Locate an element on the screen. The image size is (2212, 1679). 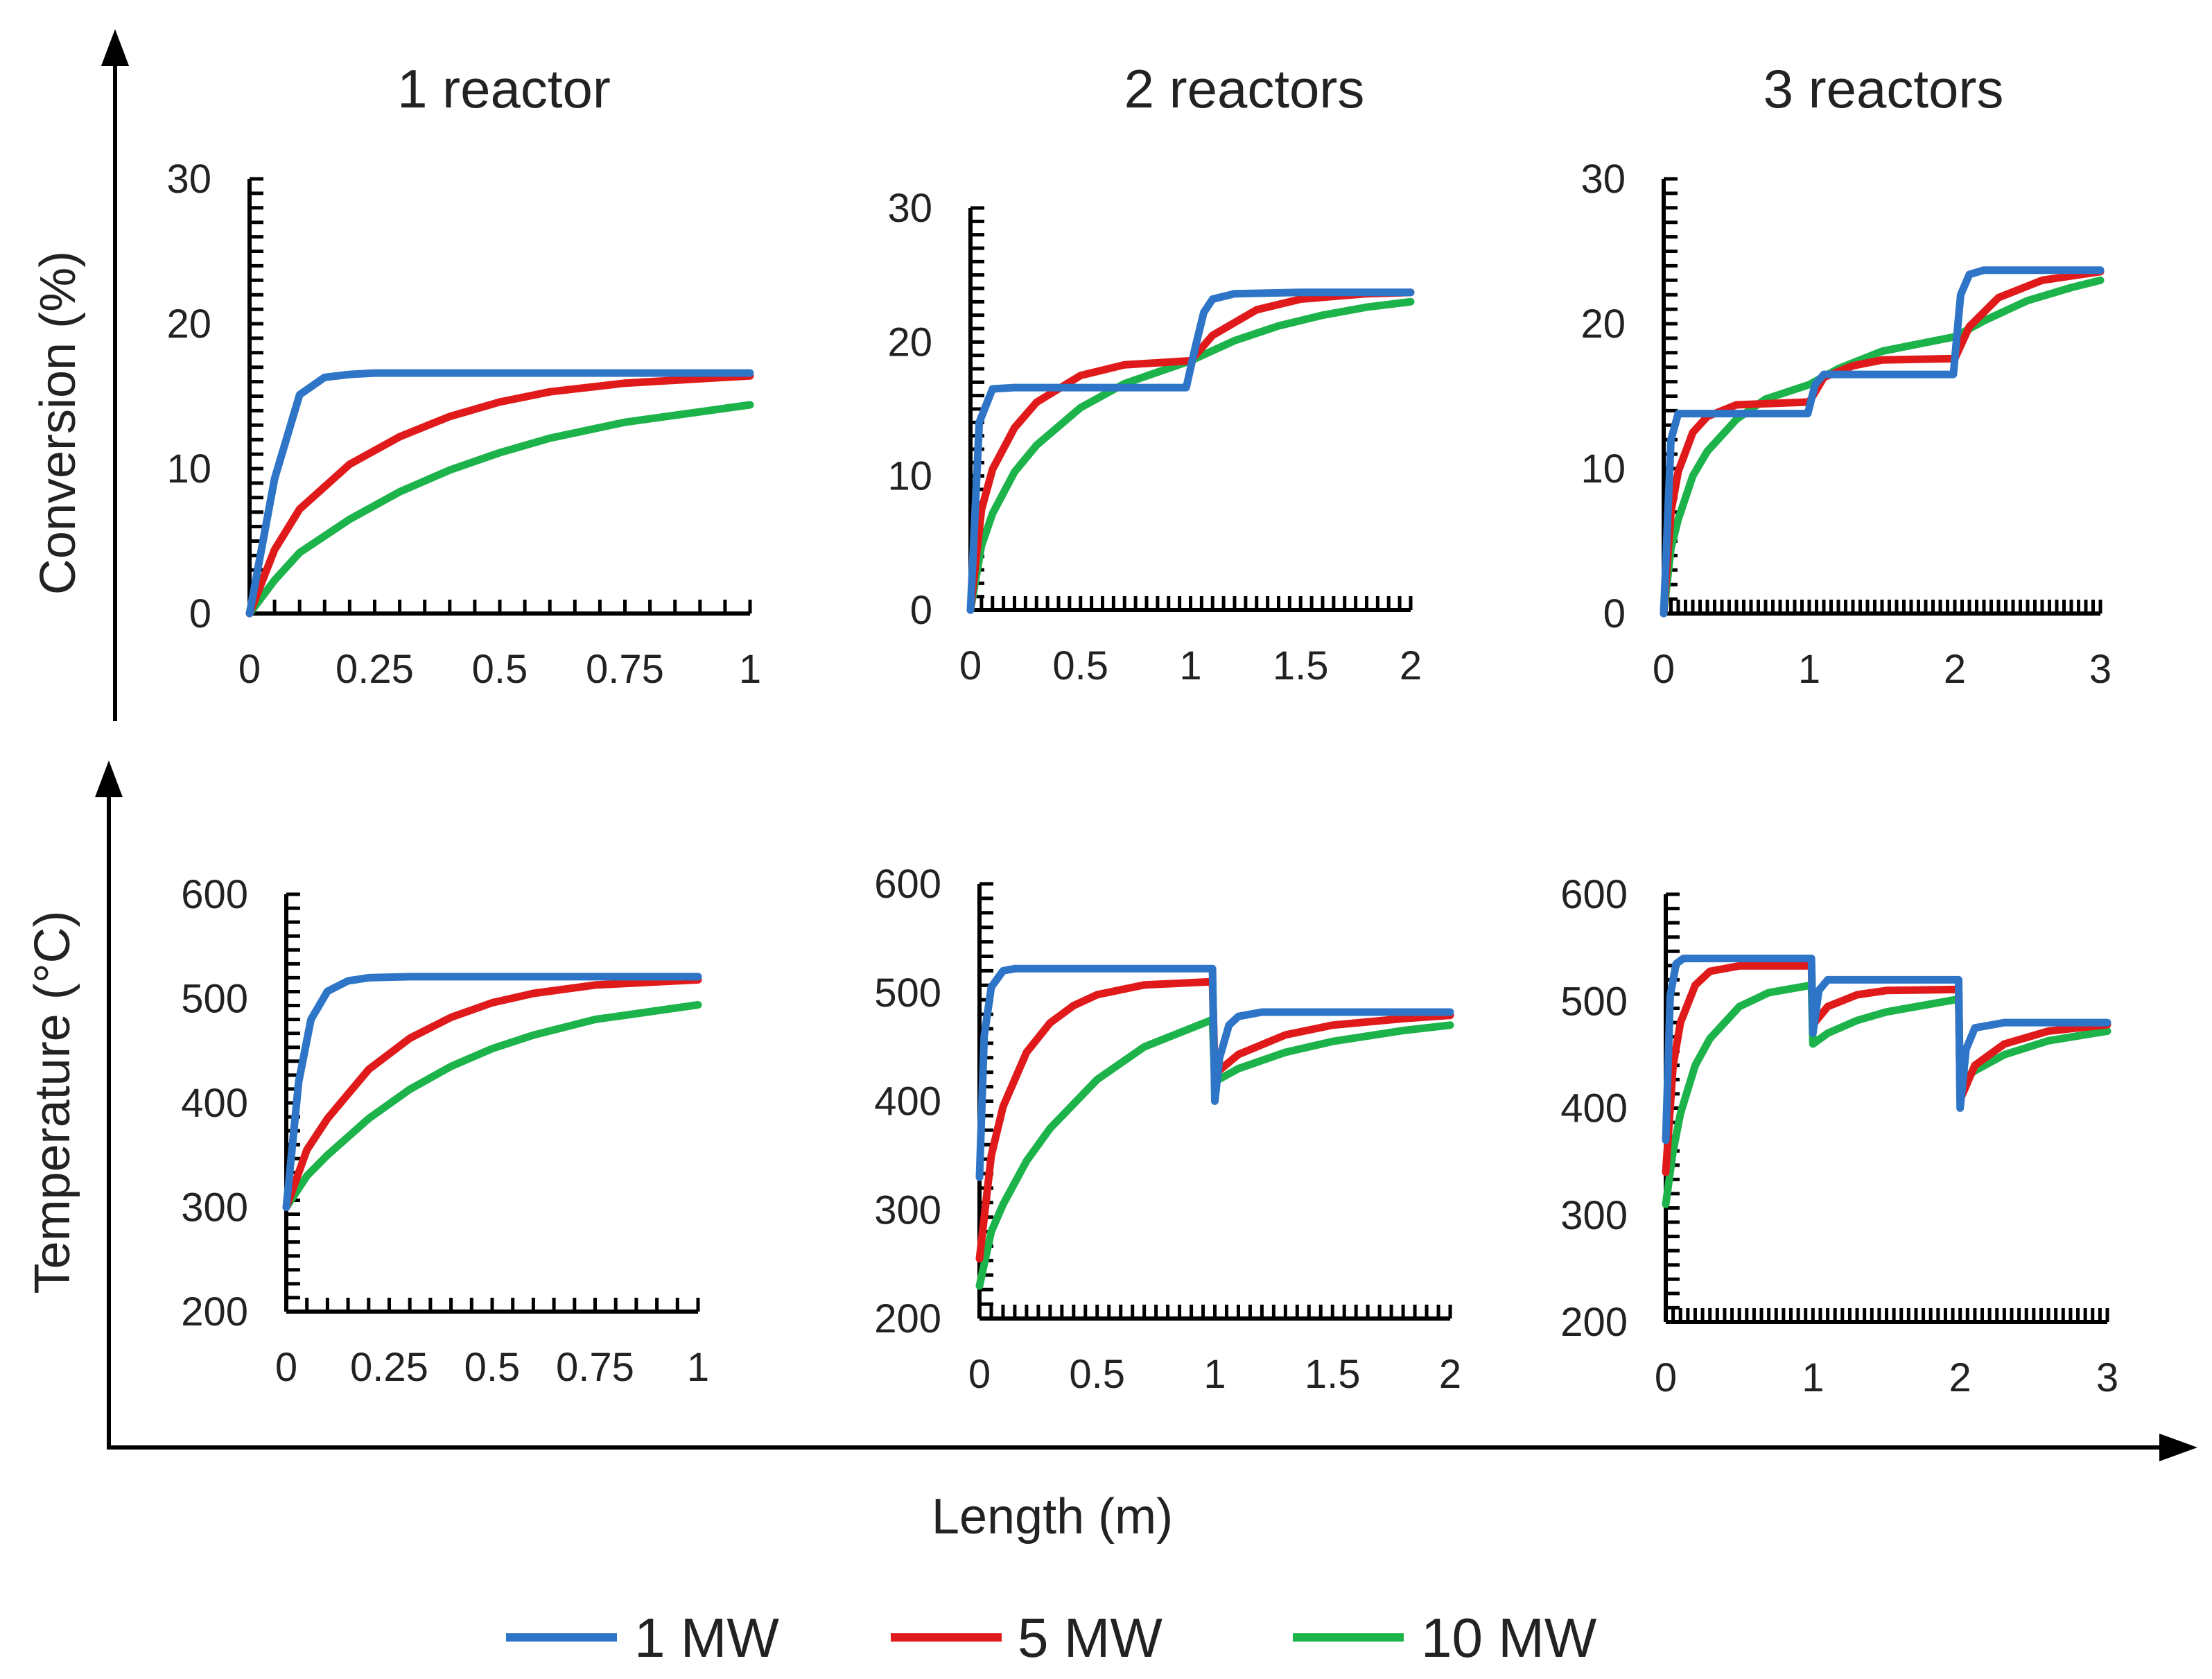
legend-label-5mw: 5 MW is located at coordinates (1090, 1638).